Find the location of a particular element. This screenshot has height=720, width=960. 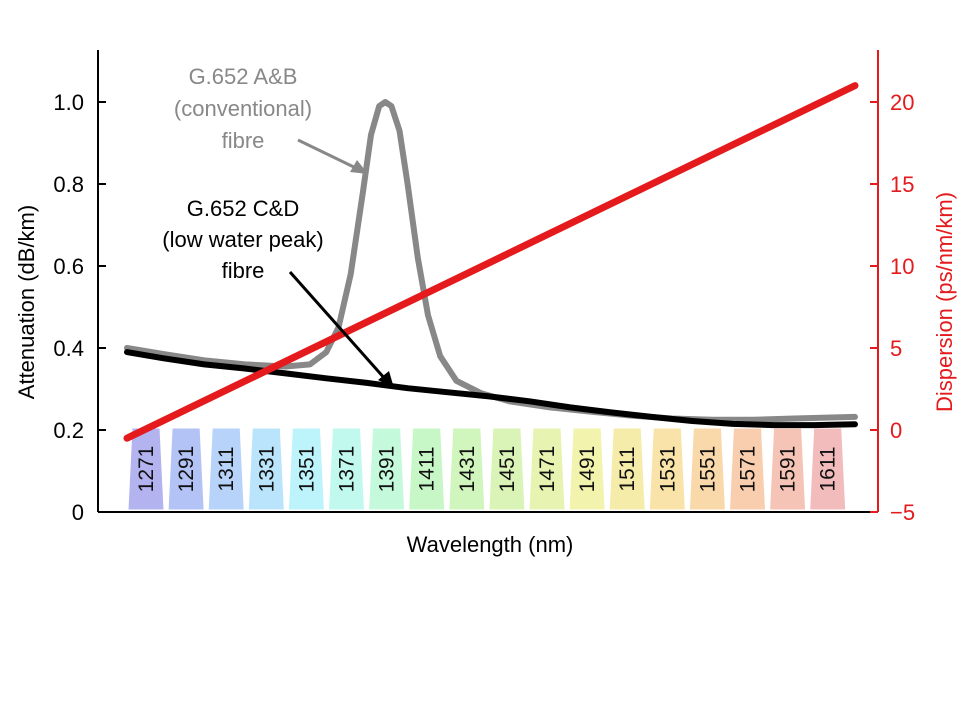

channel-label: 1531 is located at coordinates (667, 469).